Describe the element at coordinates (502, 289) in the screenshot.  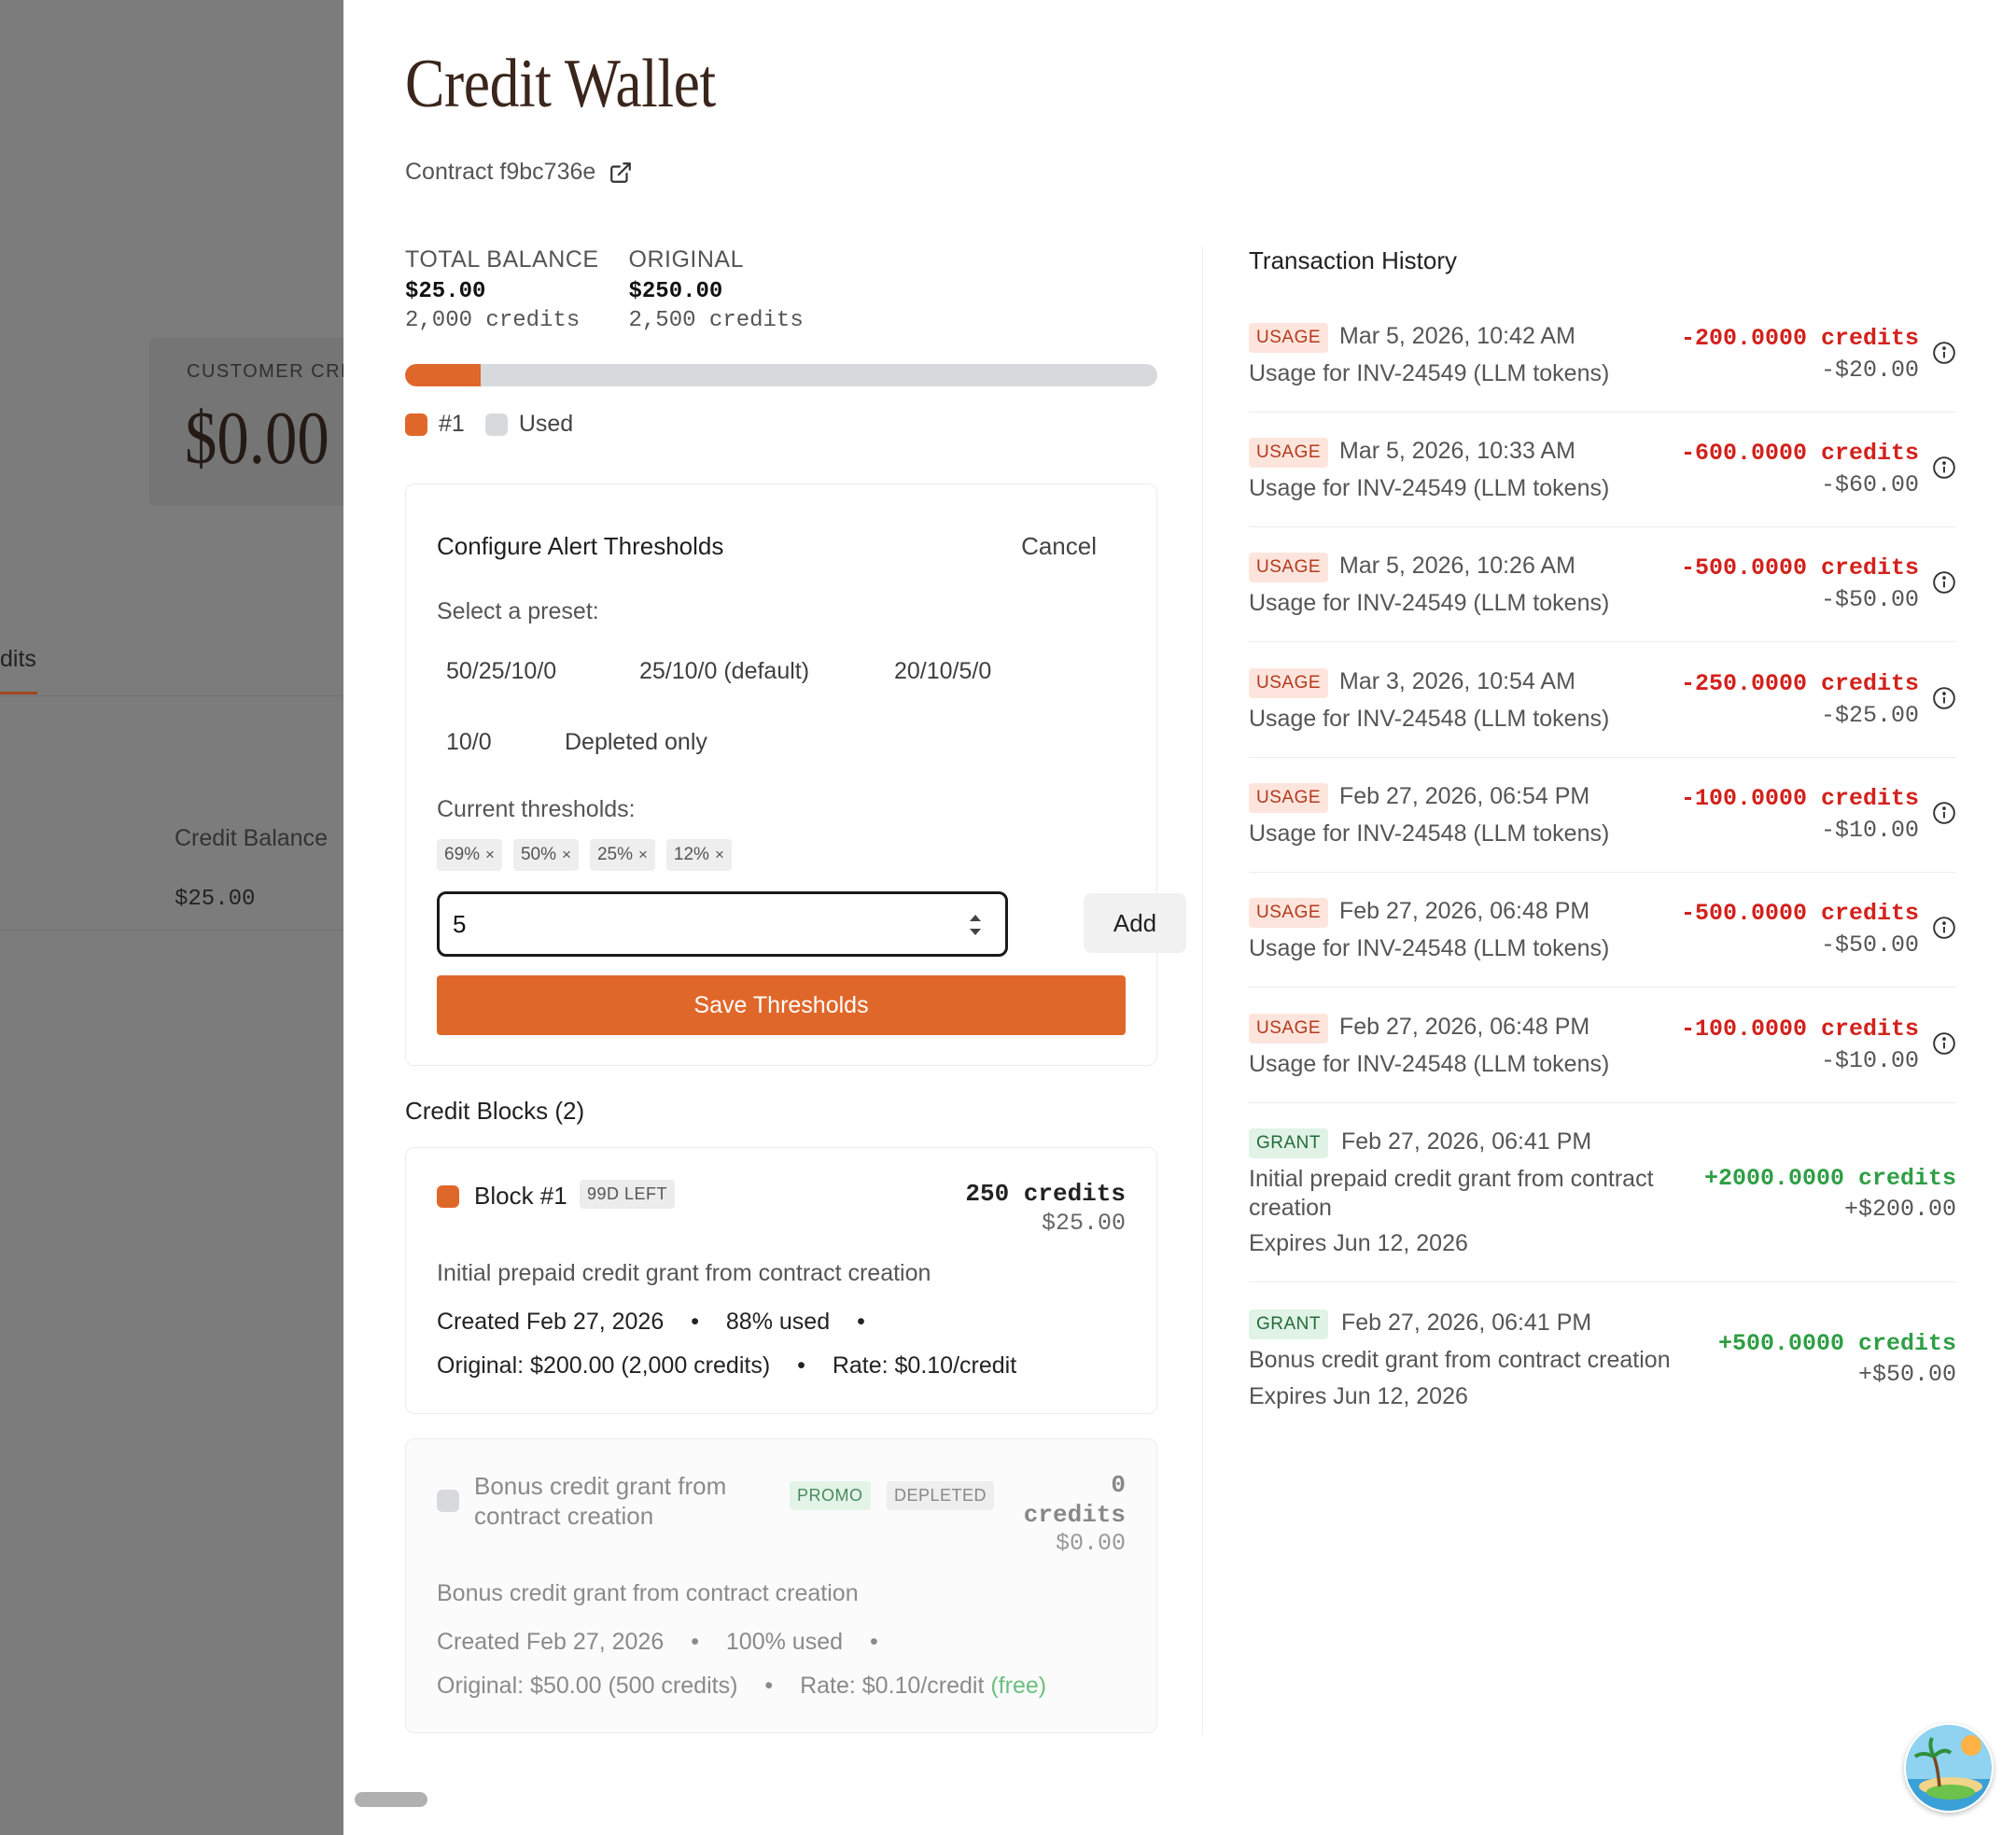
I see `total-balance: TOTAL BALANCE $25.00 2,000 credits` at that location.